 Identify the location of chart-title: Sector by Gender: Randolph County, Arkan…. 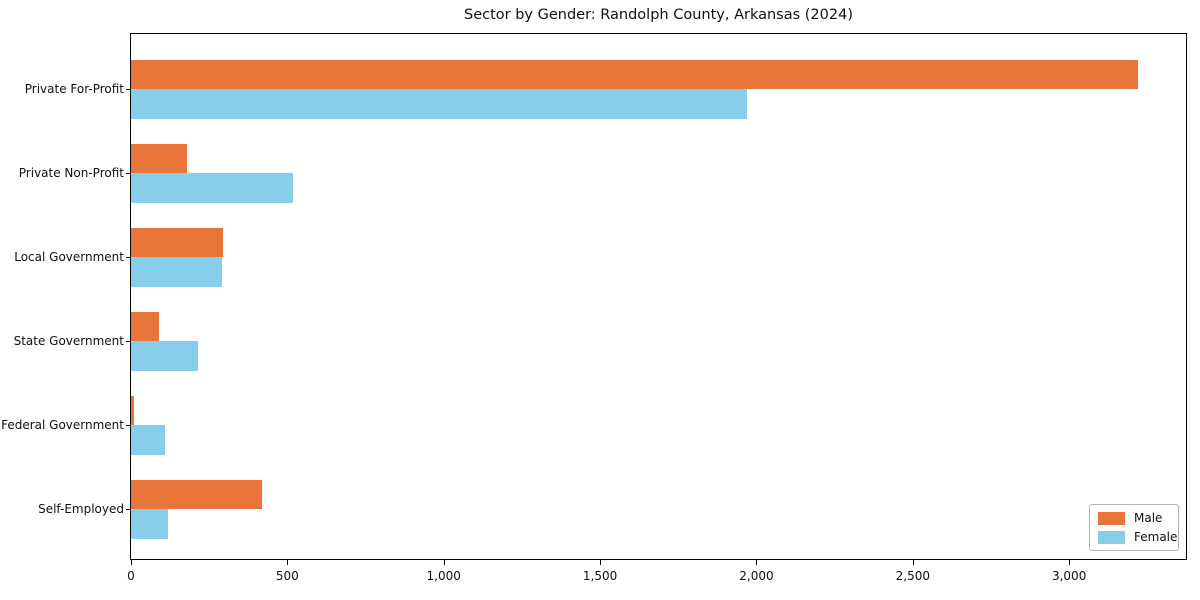
(658, 15).